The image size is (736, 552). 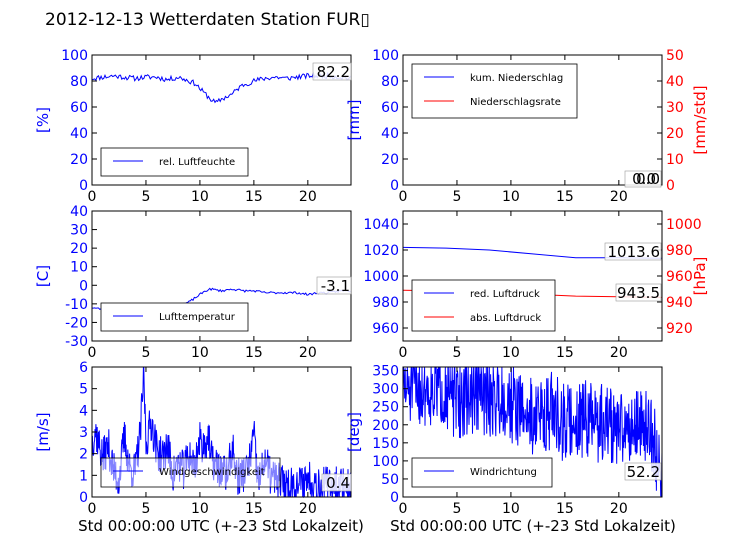 What do you see at coordinates (675, 56) in the screenshot?
I see `y2-tick-label-precipitation: 50` at bounding box center [675, 56].